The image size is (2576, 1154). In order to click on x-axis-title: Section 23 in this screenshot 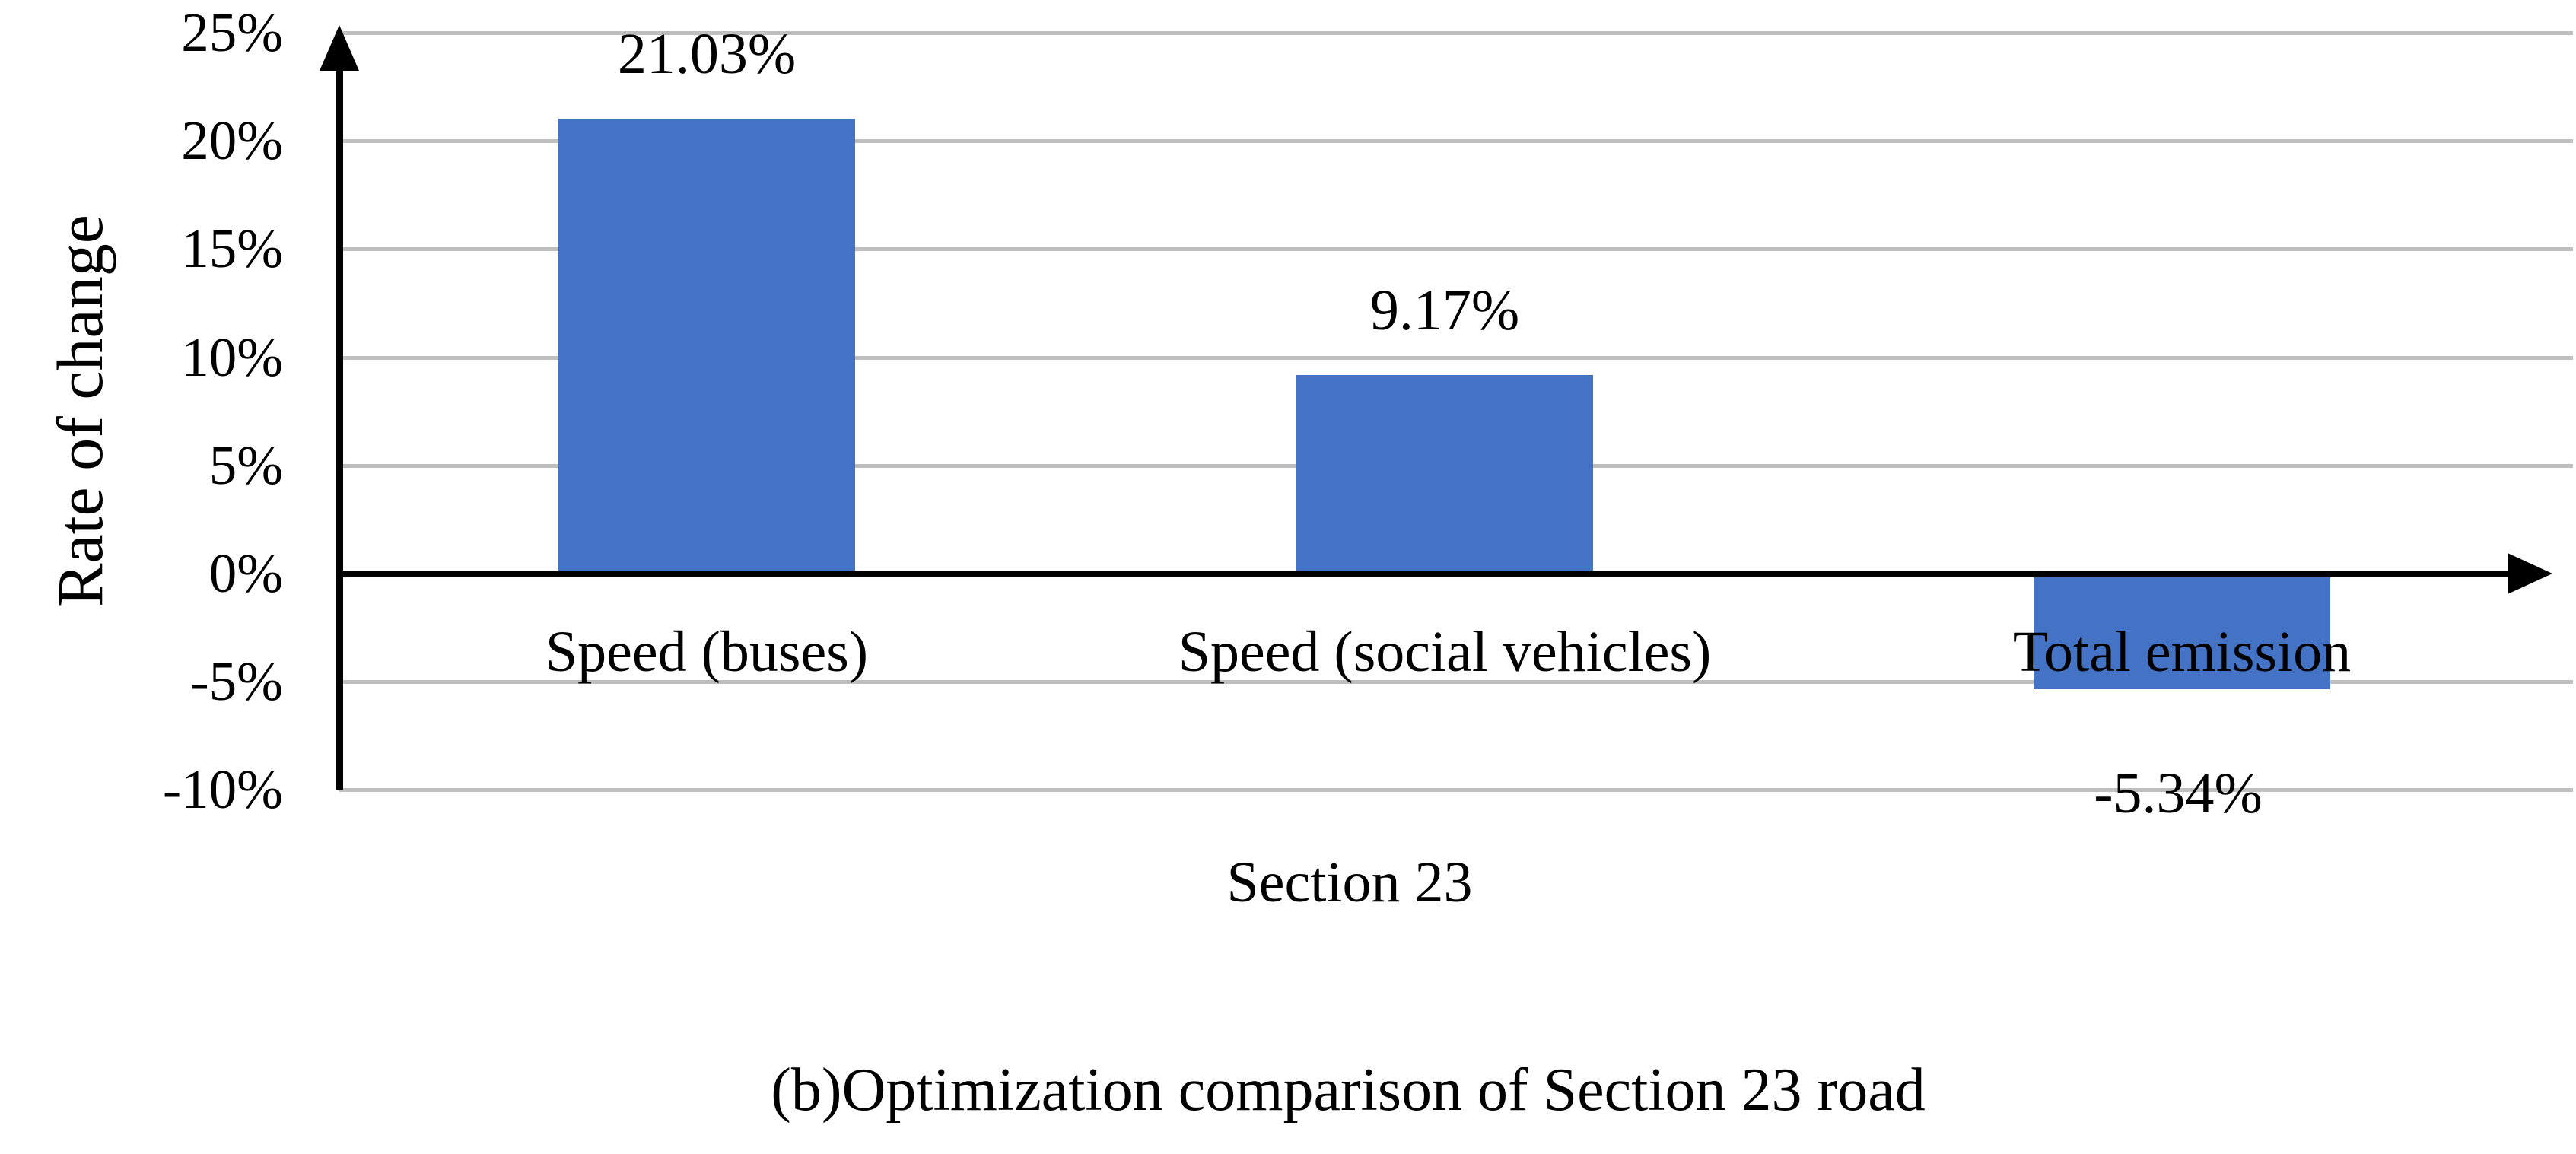, I will do `click(1350, 882)`.